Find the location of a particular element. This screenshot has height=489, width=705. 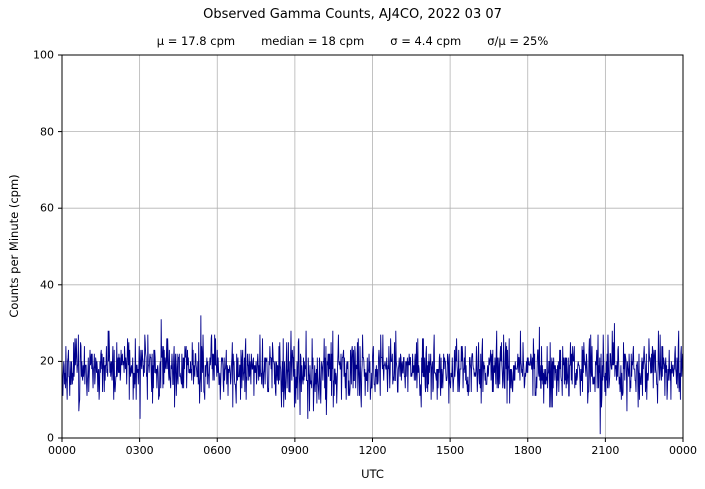

y-tick-label: 60 is located at coordinates (47, 208).